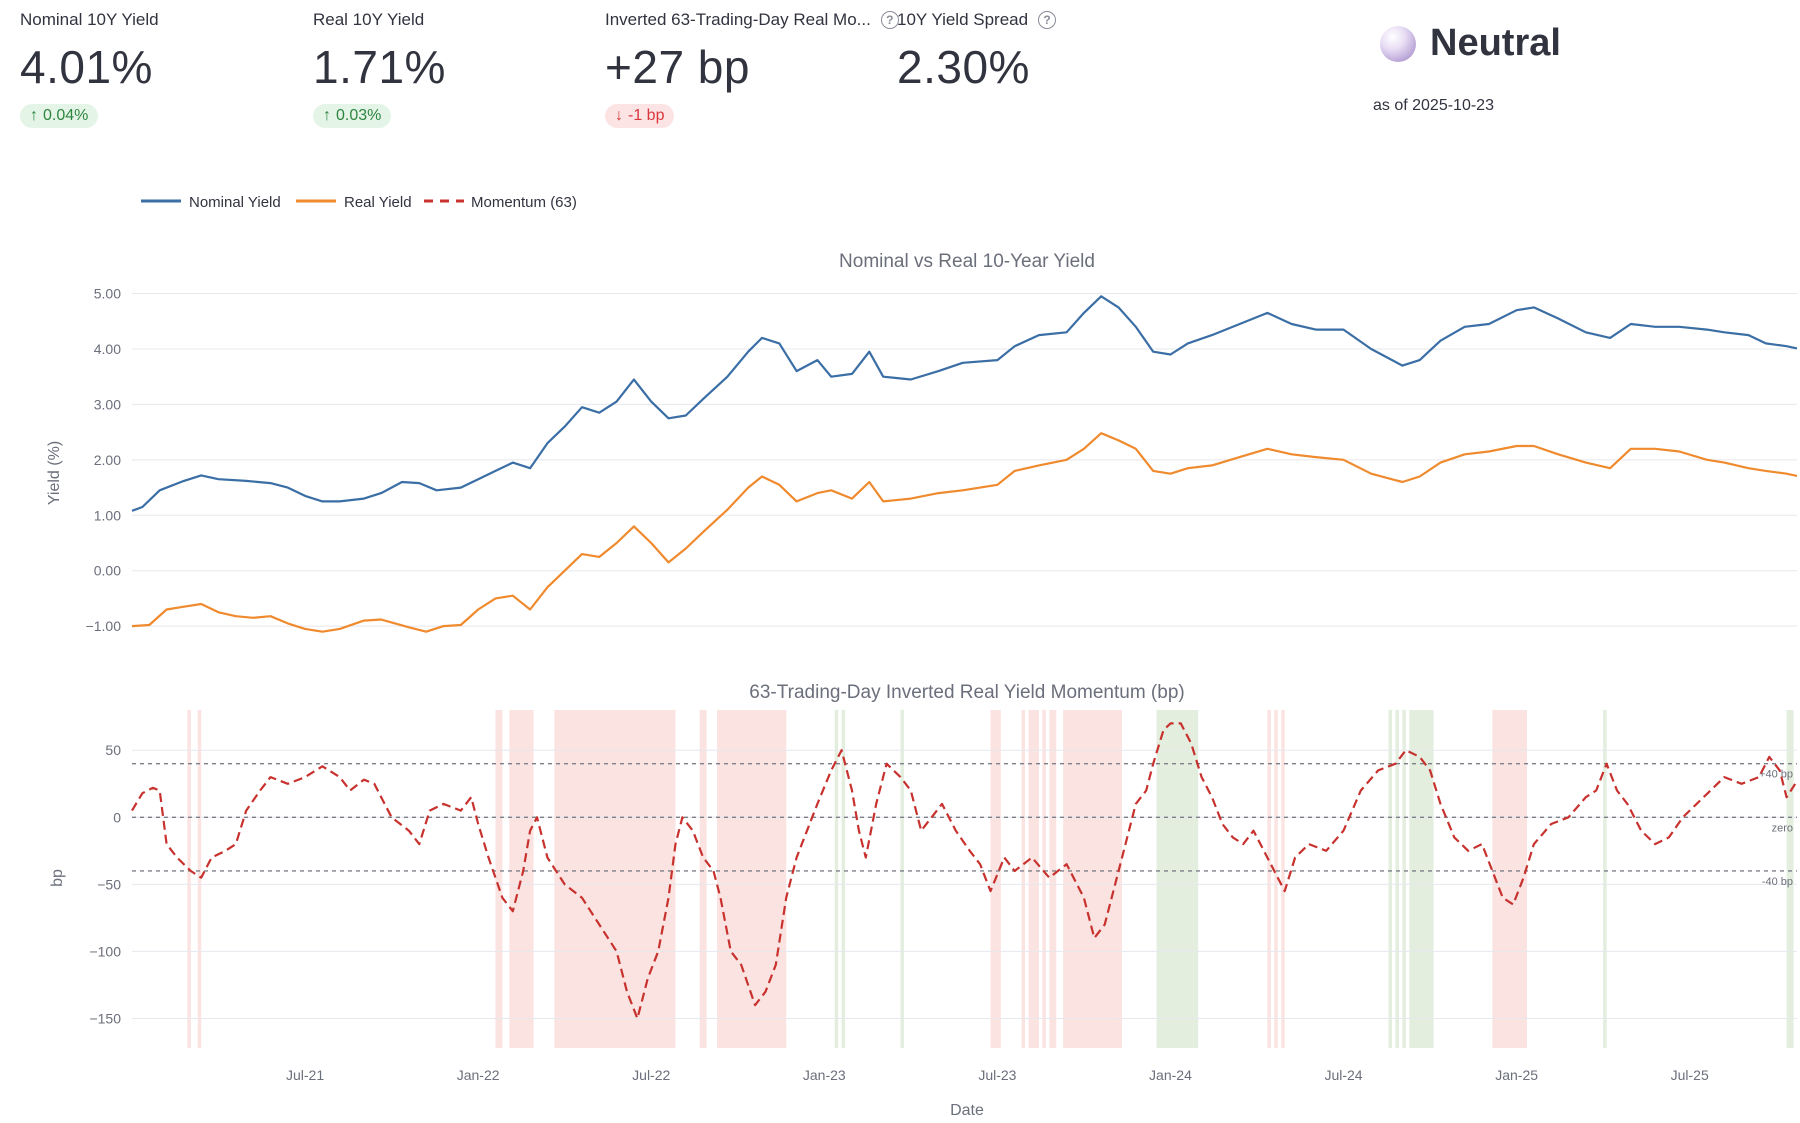 This screenshot has height=1123, width=1800. I want to click on top-chart-y-tick-label: 3.00, so click(107, 404).